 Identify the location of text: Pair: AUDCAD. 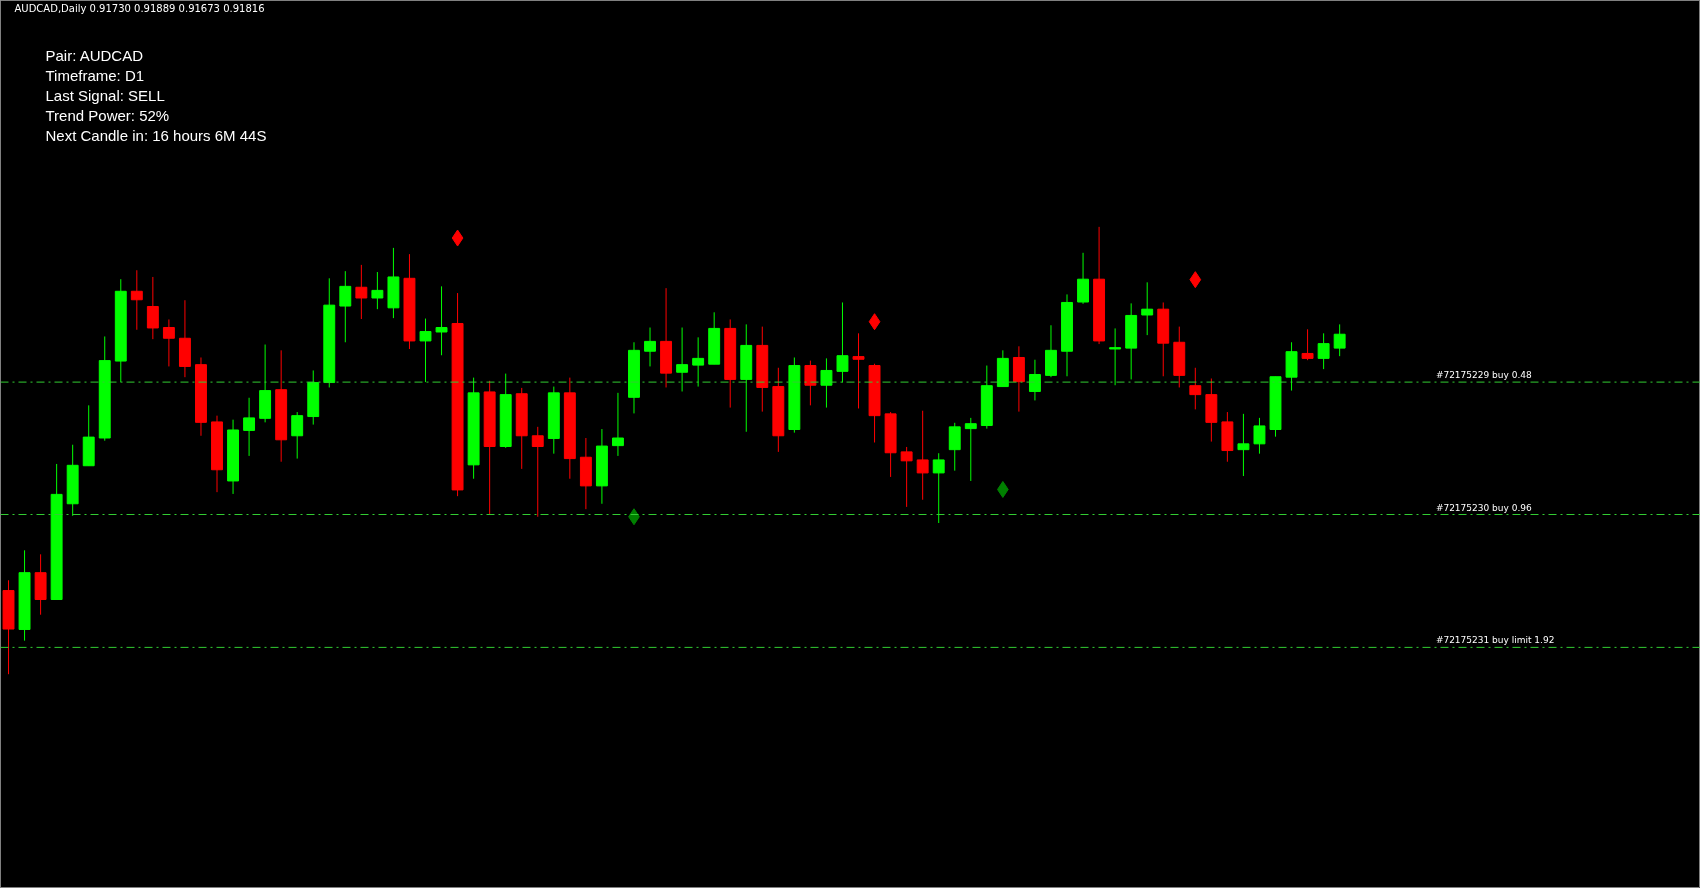
(94, 55).